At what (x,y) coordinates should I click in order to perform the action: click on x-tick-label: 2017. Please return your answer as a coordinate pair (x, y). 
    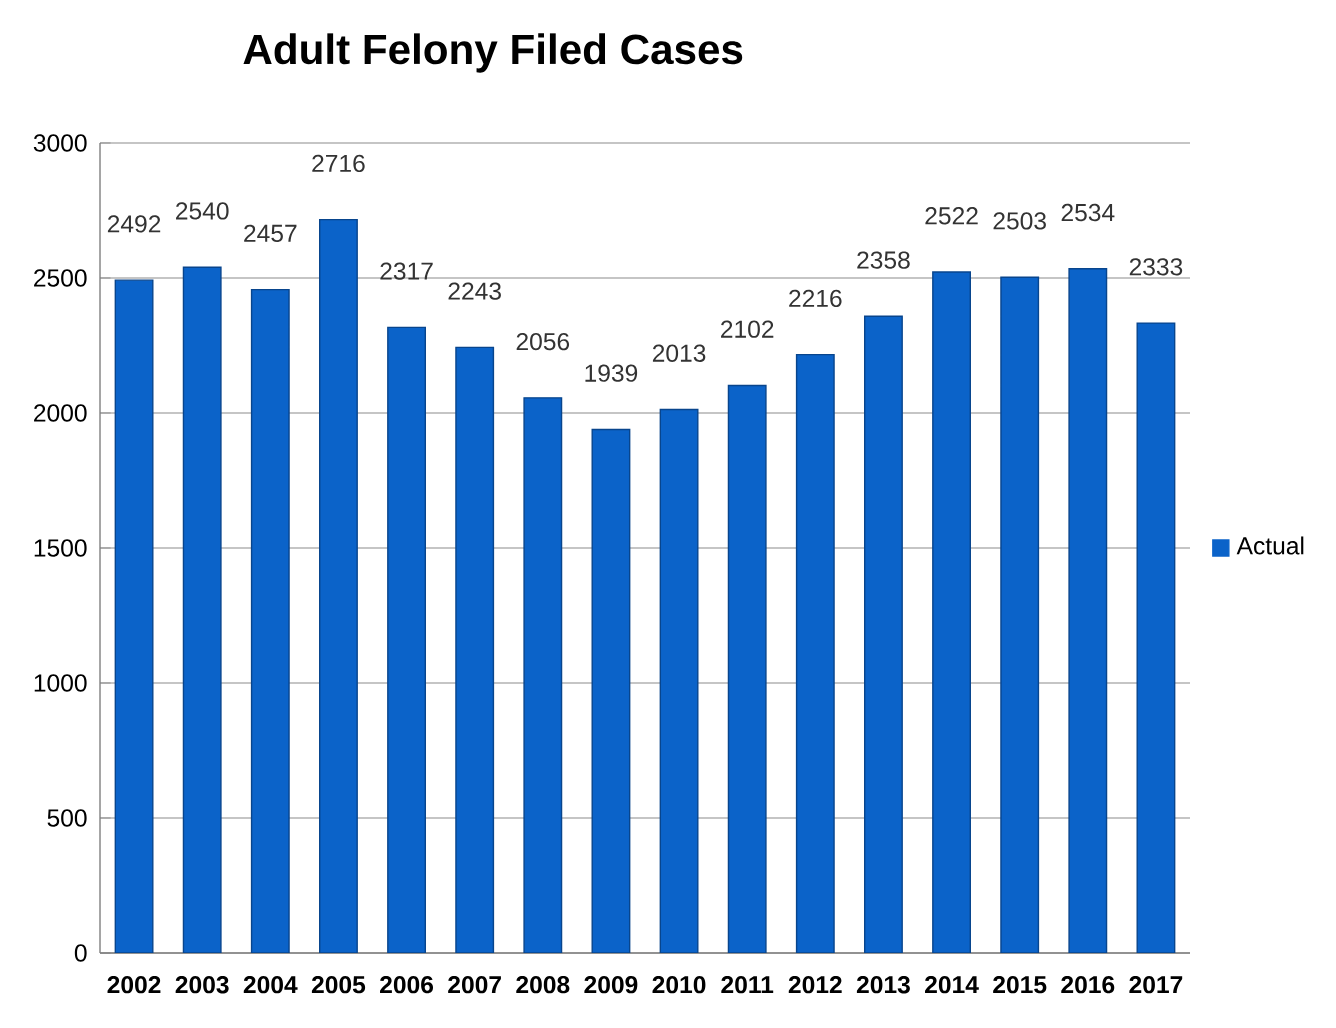
    Looking at the image, I should click on (1156, 984).